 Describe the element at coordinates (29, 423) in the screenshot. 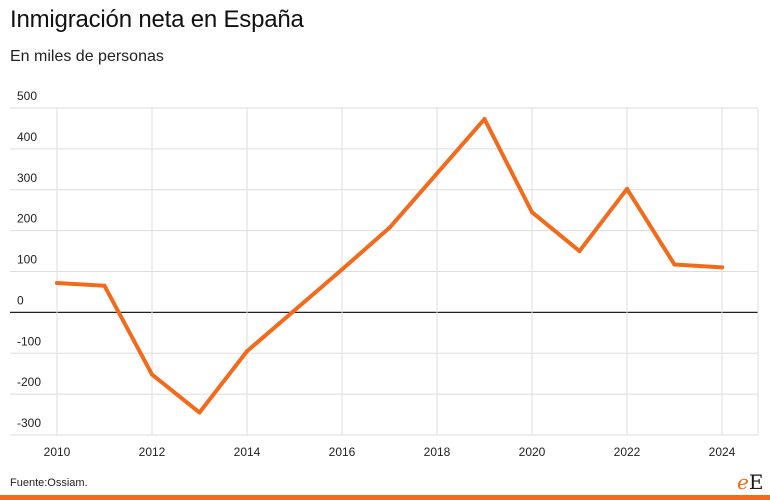

I see `y-tick-label: -300` at that location.